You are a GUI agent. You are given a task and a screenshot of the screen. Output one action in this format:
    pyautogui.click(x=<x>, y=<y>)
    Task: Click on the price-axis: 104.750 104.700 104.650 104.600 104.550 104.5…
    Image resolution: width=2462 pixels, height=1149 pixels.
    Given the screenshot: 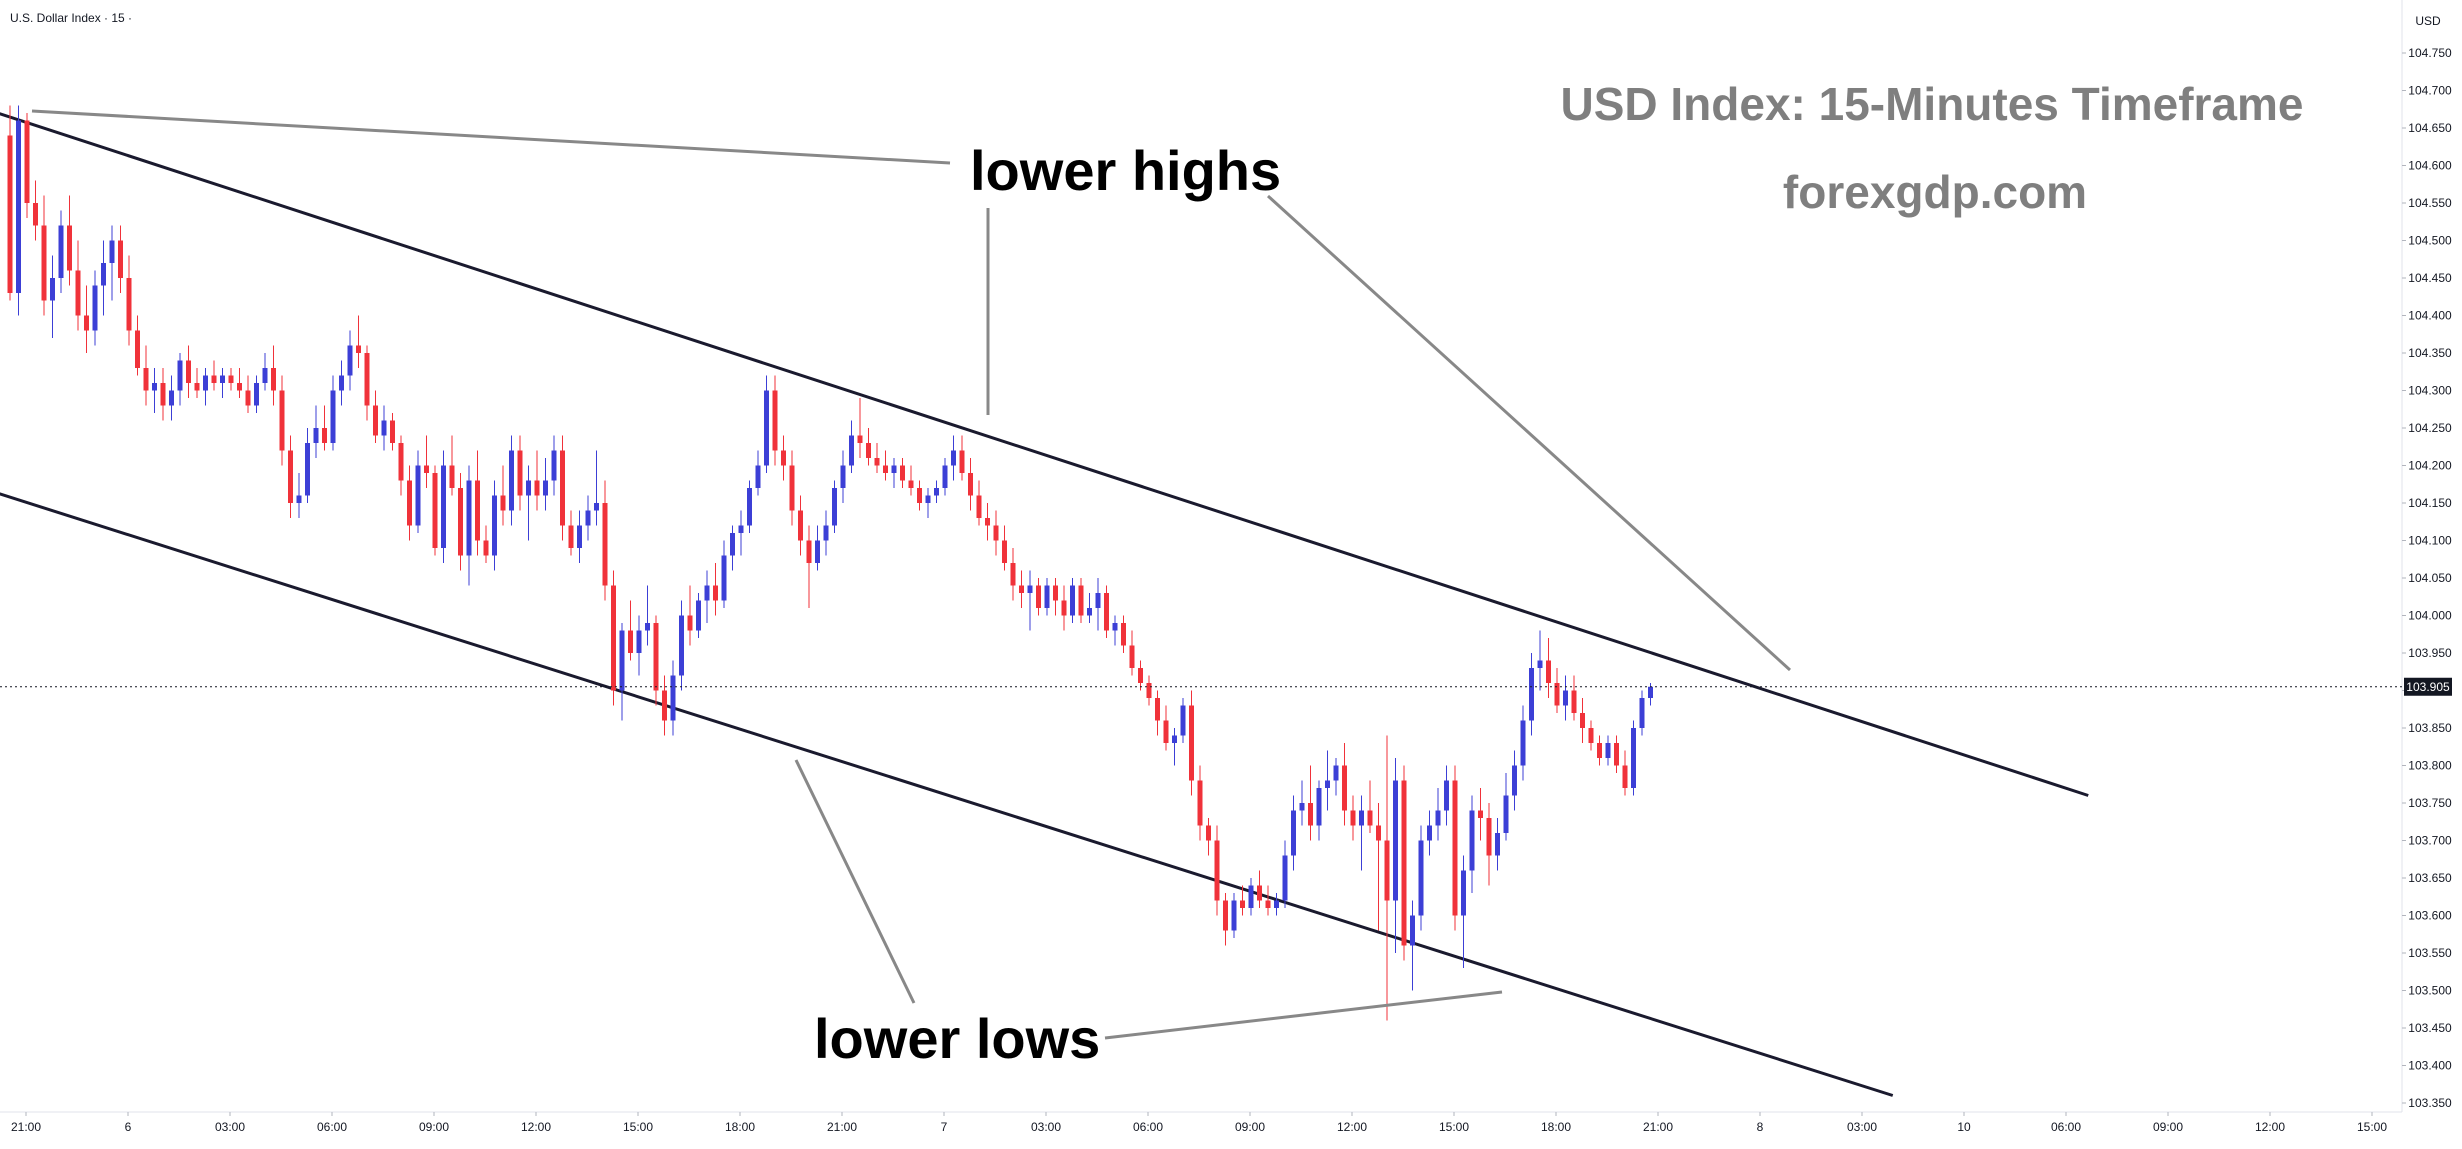 What is the action you would take?
    pyautogui.click(x=2427, y=578)
    